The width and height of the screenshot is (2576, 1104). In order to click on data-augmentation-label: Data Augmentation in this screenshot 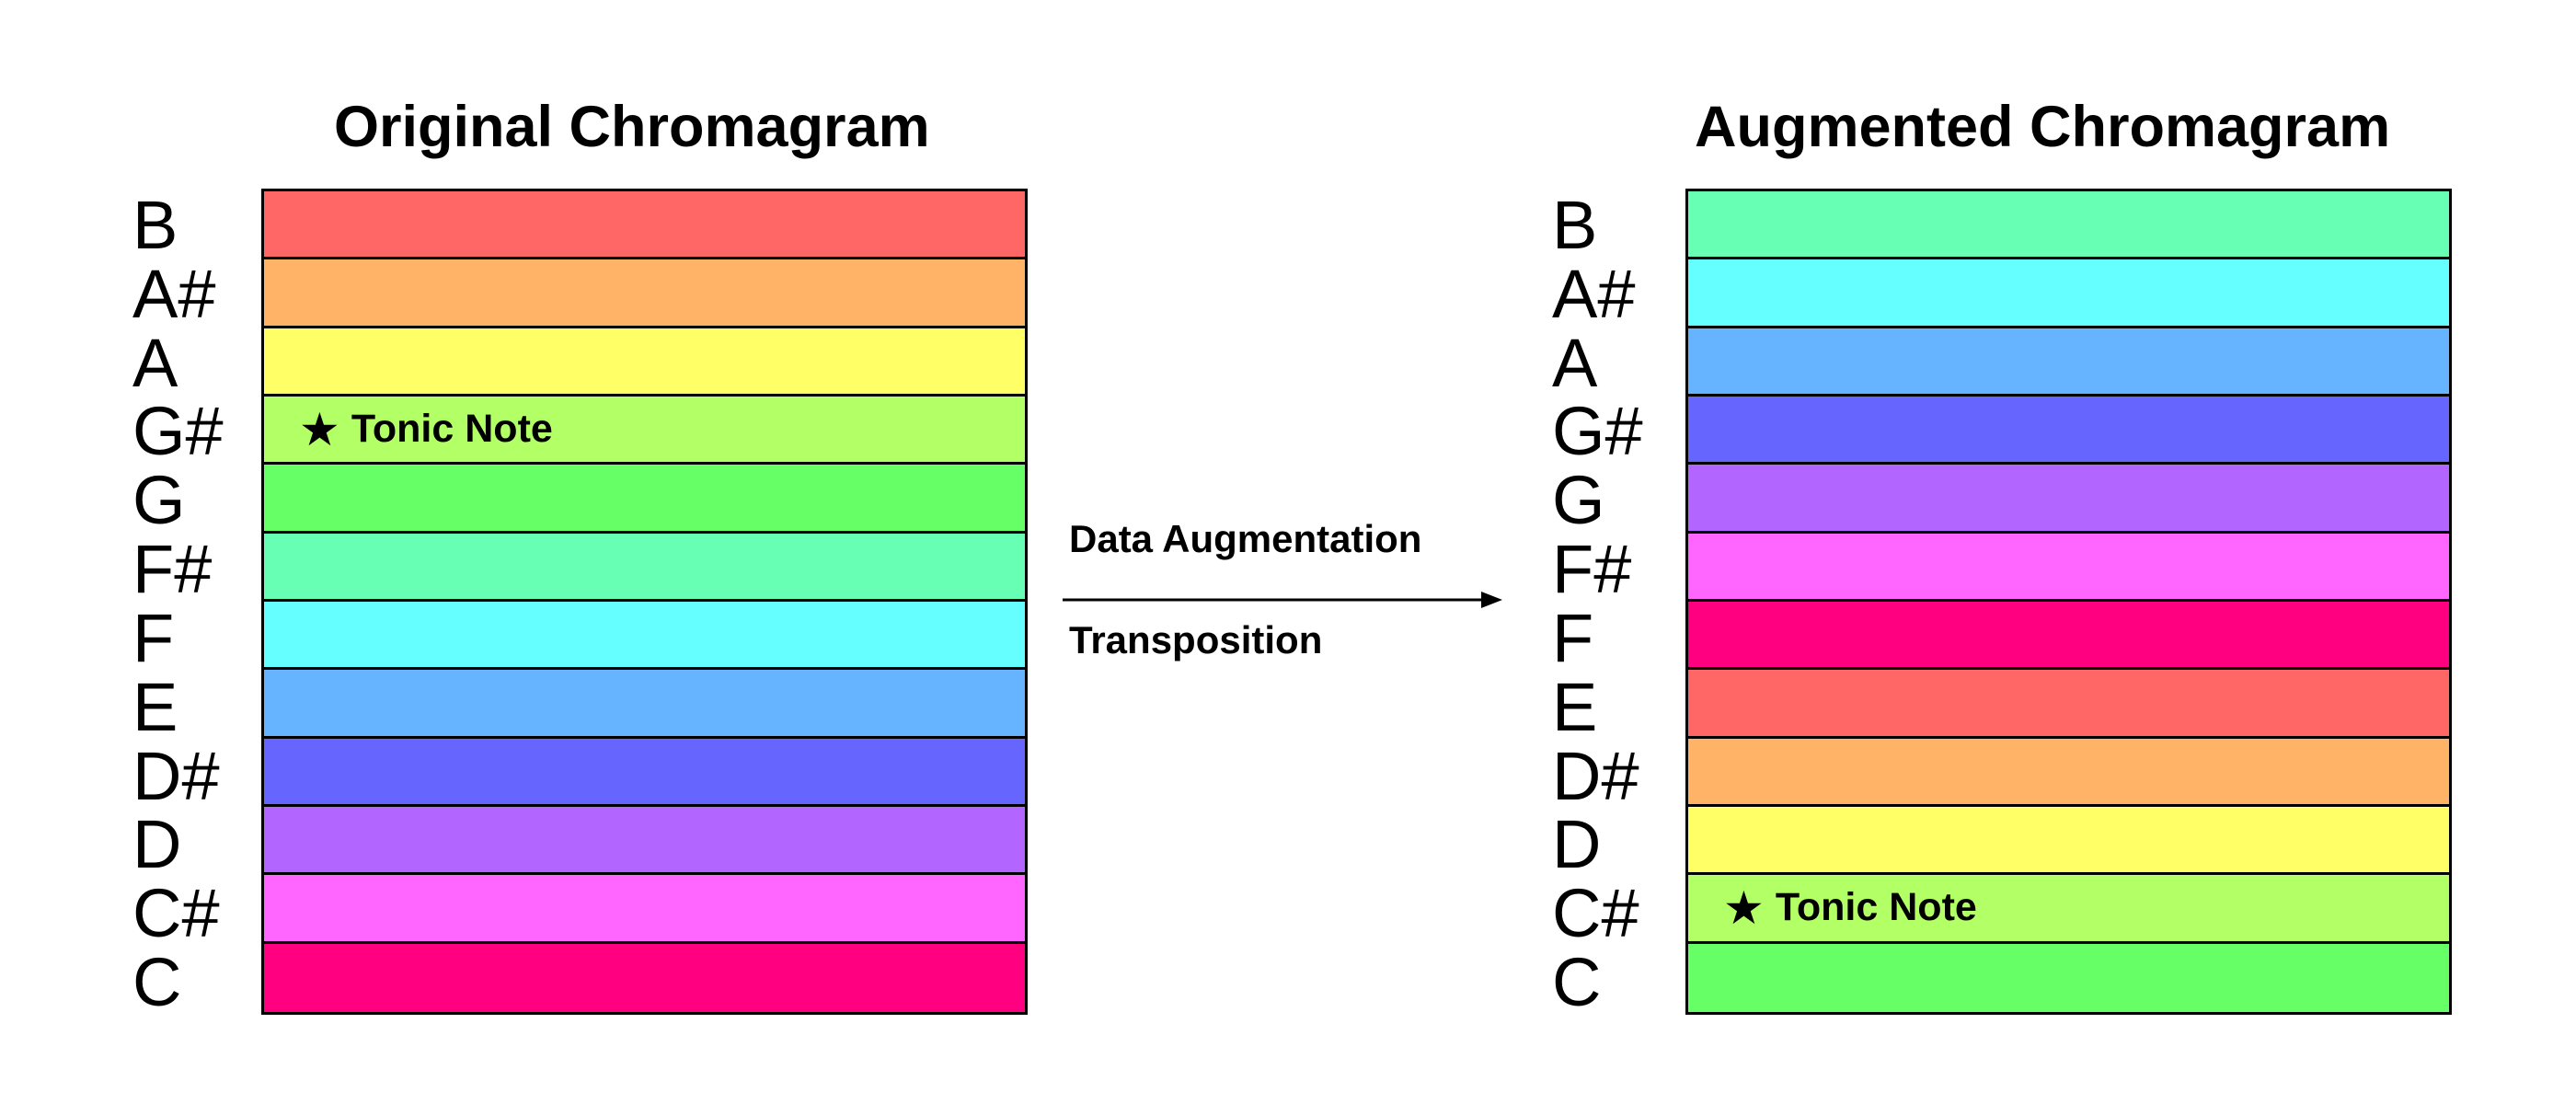, I will do `click(1245, 538)`.